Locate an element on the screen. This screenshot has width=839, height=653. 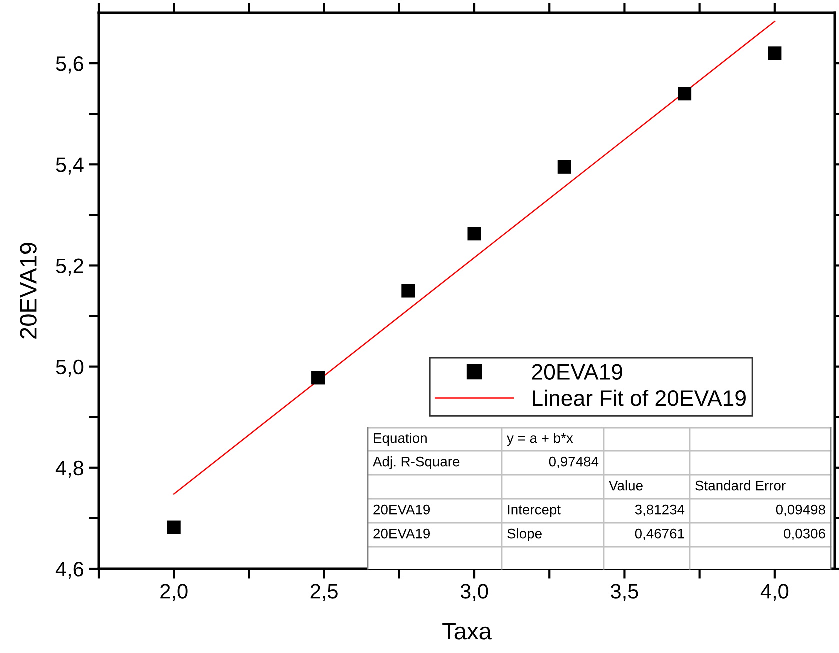
y-tick-label: 5,4 is located at coordinates (70, 166).